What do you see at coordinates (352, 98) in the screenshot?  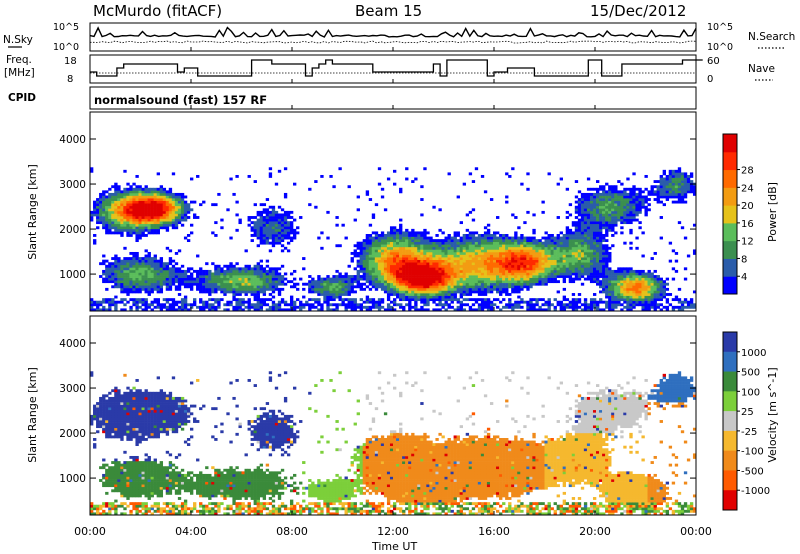 I see `cpid-panel: CPID normalsound (fast) 157 RF` at bounding box center [352, 98].